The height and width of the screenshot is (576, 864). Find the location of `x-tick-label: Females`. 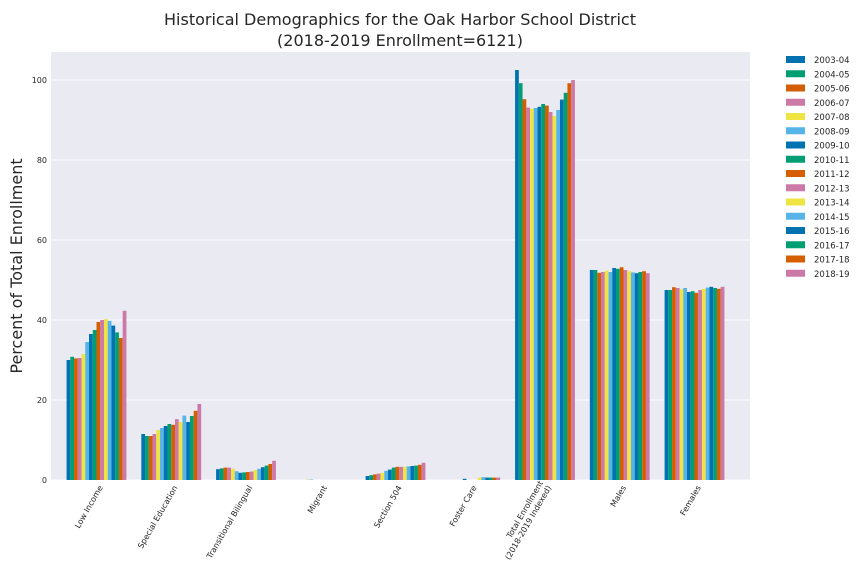

x-tick-label: Females is located at coordinates (690, 500).